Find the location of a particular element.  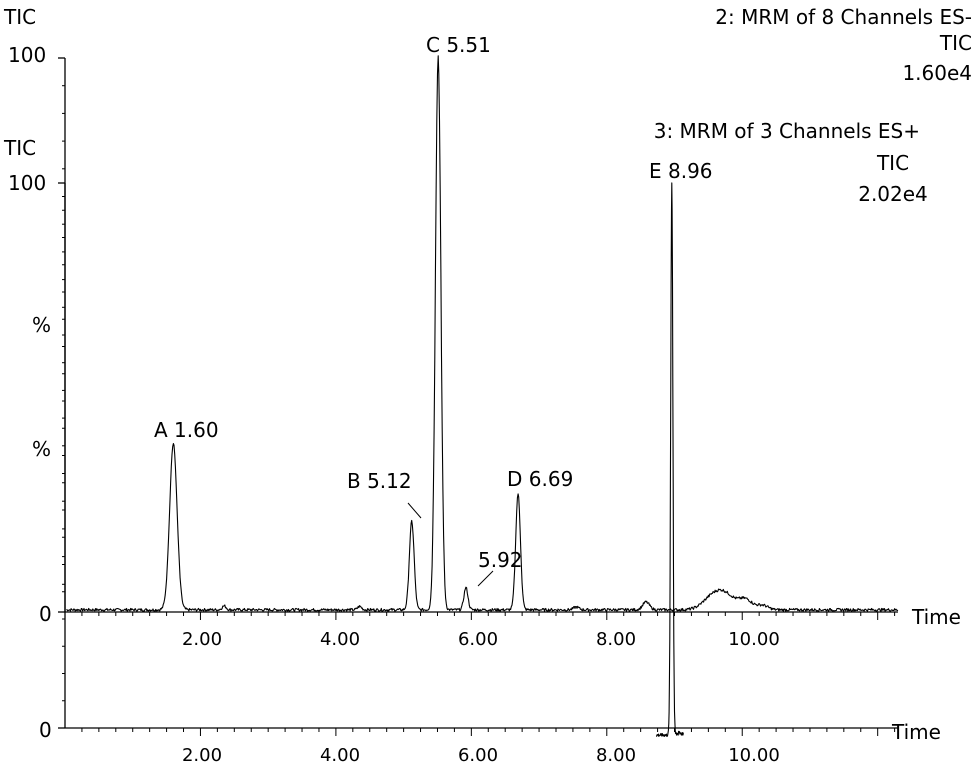

lower-intensity: 2.02e4 is located at coordinates (893, 194).